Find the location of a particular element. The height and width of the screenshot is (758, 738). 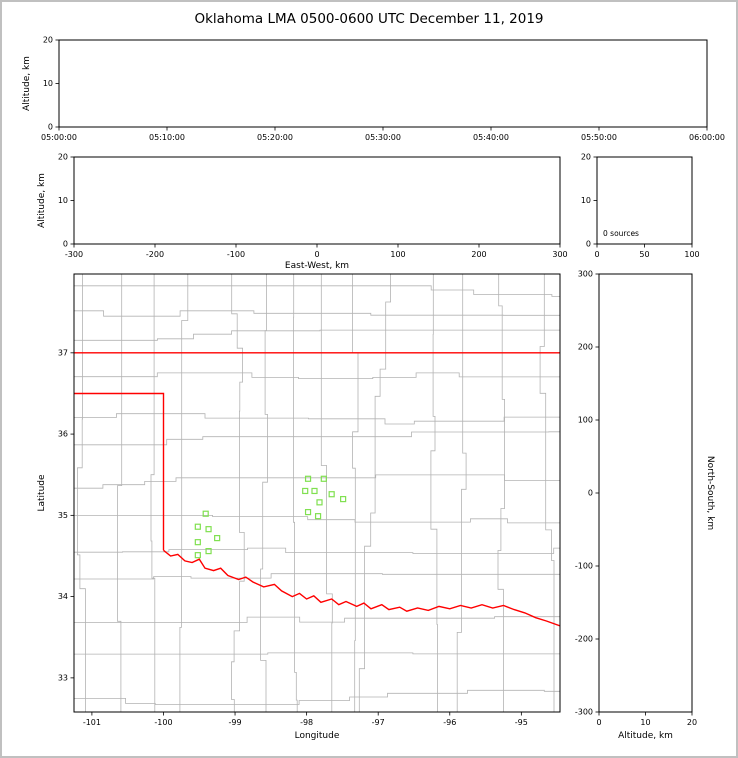

x-tick-label: 06:00:00 is located at coordinates (707, 137).